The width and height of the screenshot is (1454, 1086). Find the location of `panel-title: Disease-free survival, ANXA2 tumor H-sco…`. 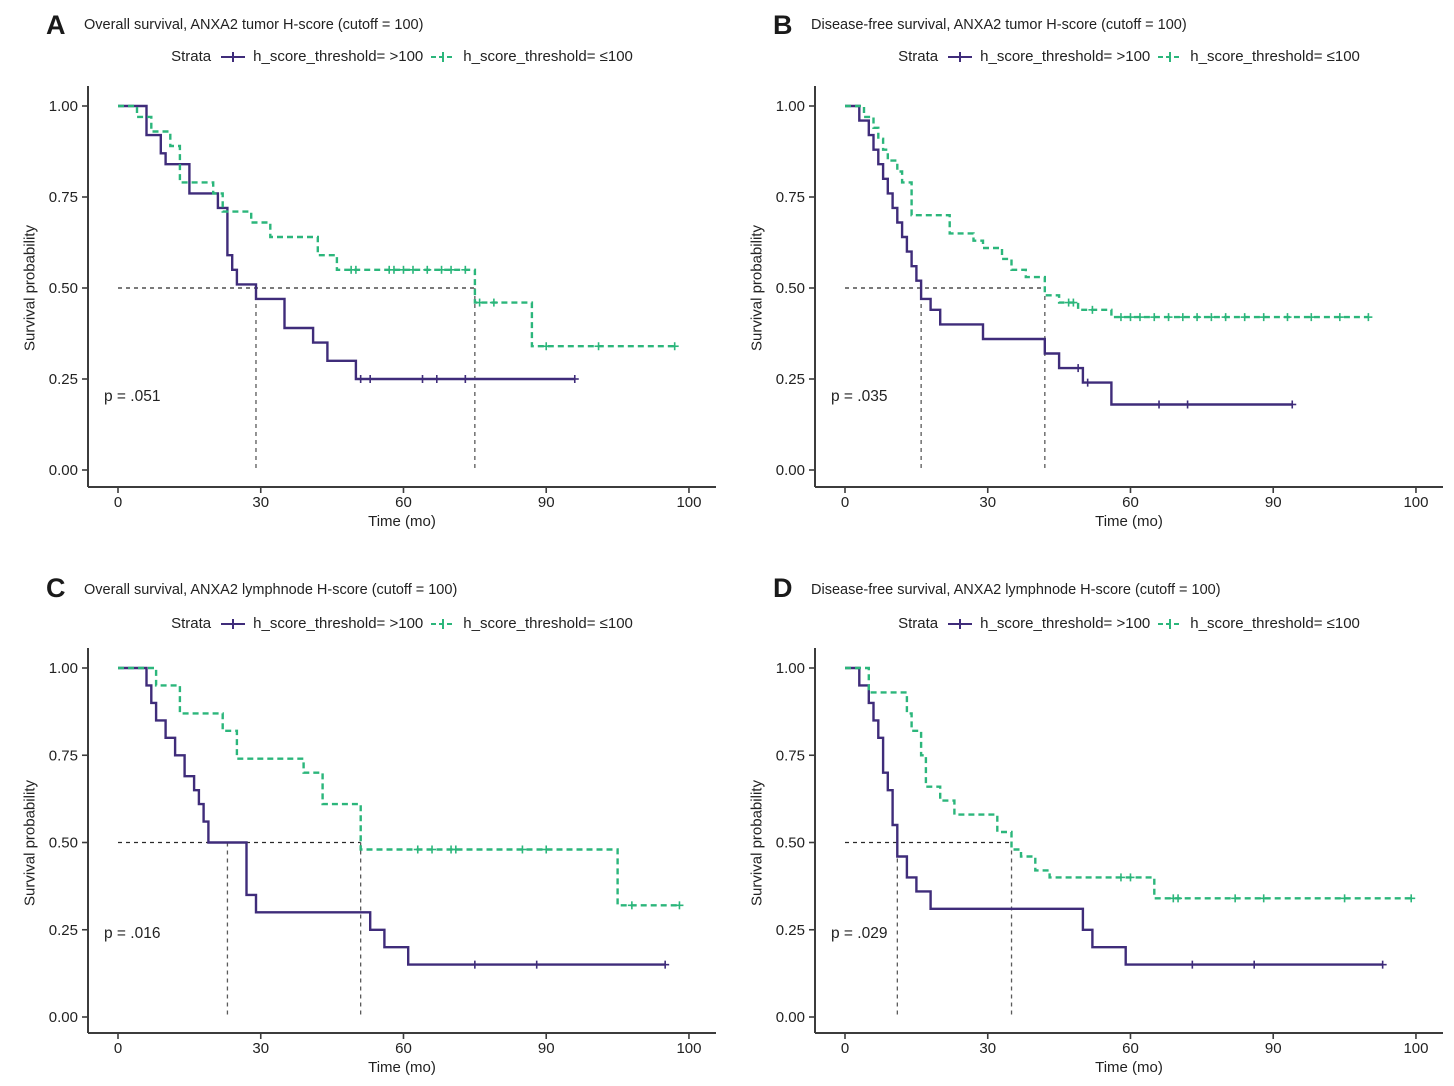

panel-title: Disease-free survival, ANXA2 tumor H-sco… is located at coordinates (999, 25).